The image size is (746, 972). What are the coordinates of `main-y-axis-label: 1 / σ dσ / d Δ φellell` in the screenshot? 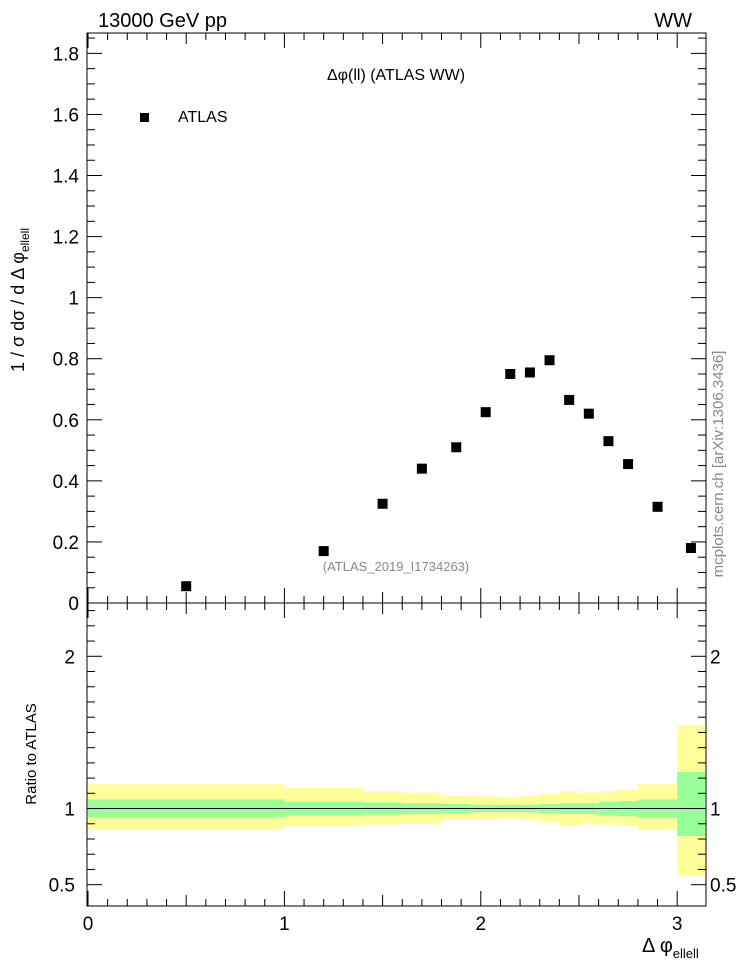 It's located at (20, 300).